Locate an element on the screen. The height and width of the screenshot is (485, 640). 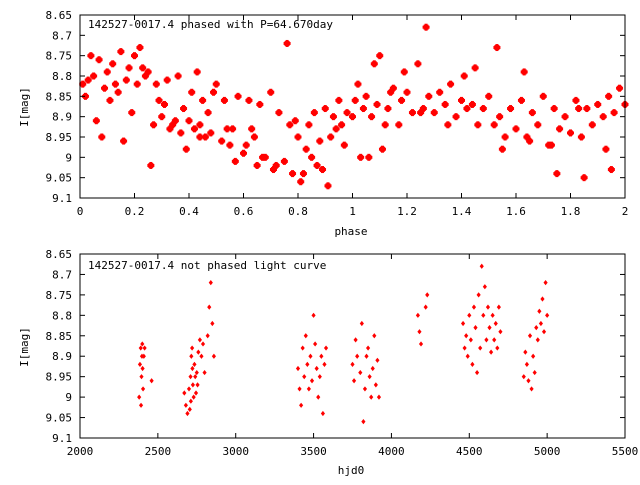
phased-x-tick-label: 1.4 is located at coordinates (462, 211).